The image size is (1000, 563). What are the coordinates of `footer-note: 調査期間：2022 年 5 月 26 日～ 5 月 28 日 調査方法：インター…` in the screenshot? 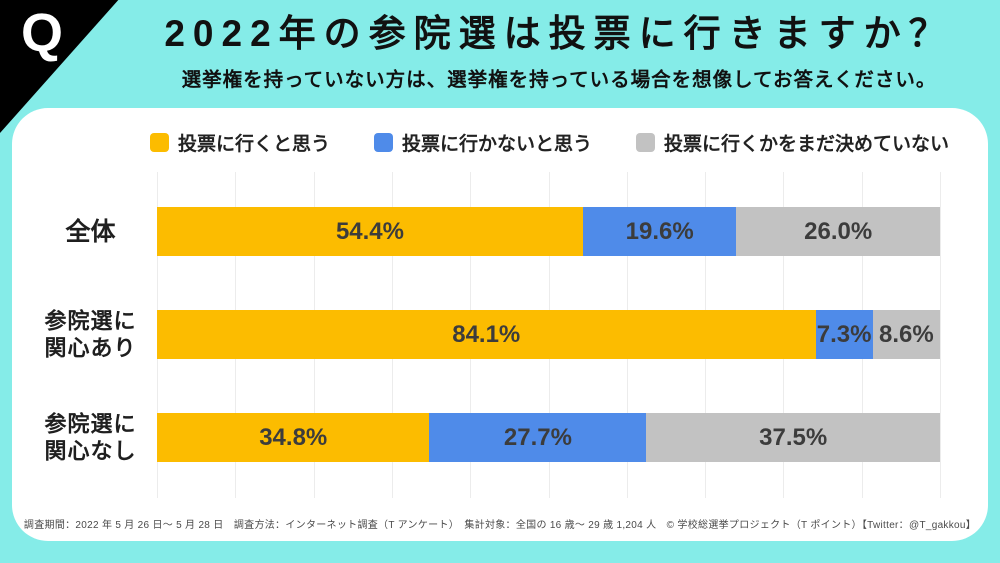 It's located at (500, 525).